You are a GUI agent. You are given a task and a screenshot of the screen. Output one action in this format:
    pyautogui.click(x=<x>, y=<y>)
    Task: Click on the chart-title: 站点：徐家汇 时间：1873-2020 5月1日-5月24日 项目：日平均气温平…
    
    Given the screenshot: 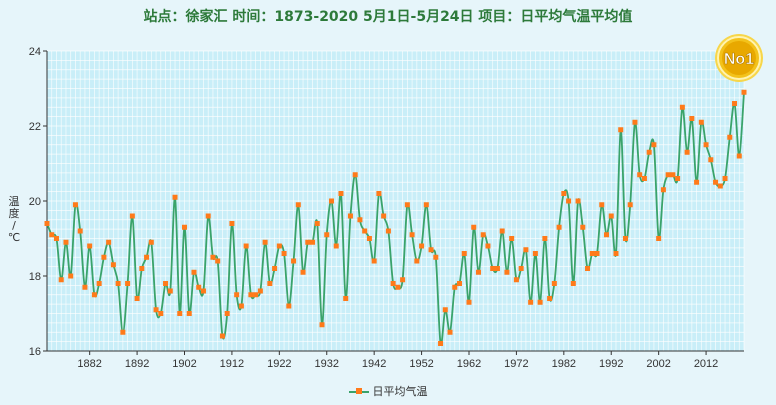 What is the action you would take?
    pyautogui.click(x=388, y=17)
    